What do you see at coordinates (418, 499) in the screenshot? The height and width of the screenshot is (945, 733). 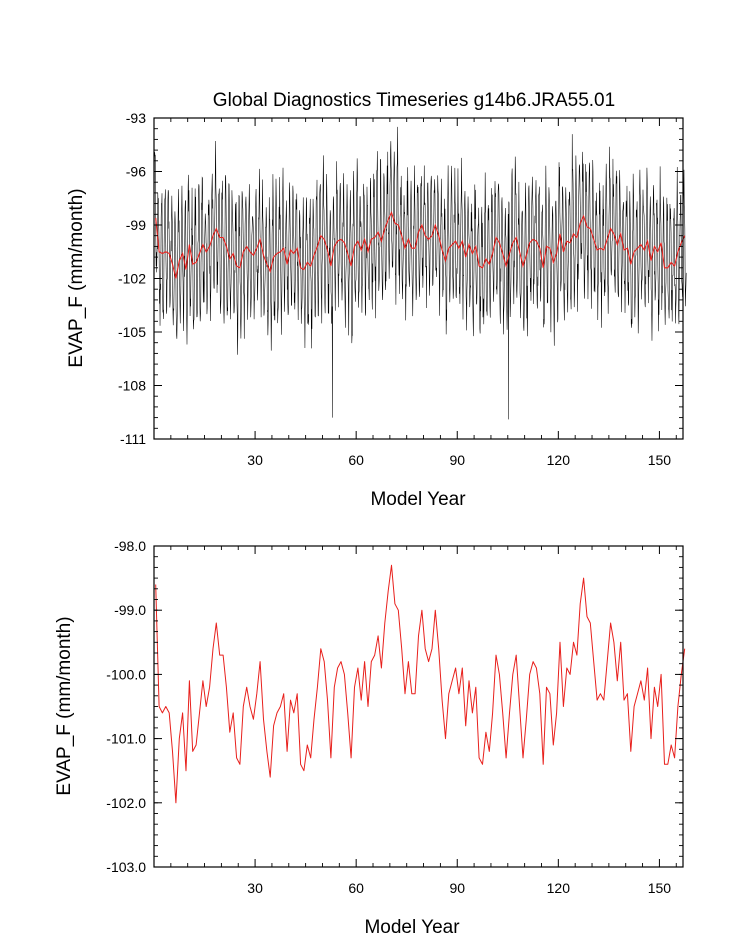 I see `top-x-axis-label: Model Year` at bounding box center [418, 499].